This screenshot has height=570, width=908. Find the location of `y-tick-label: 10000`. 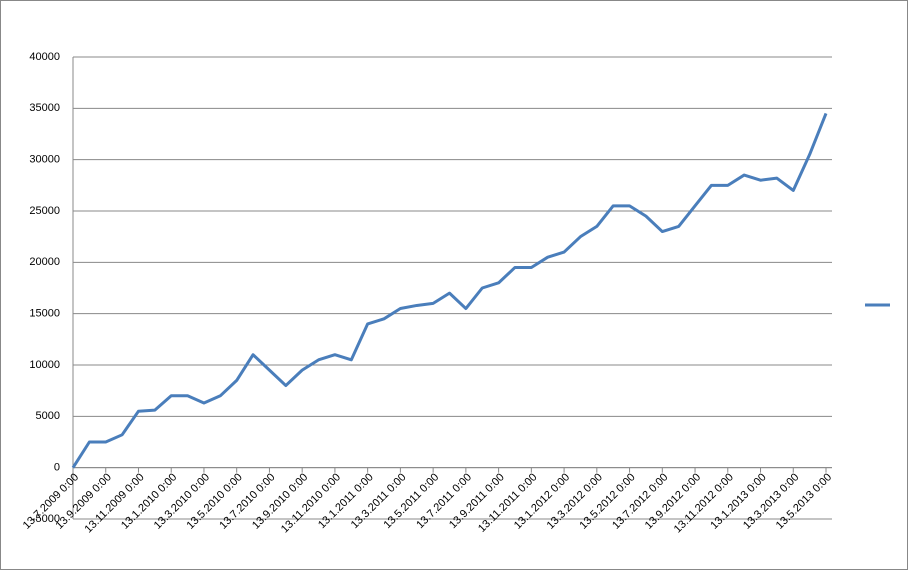

y-tick-label: 10000 is located at coordinates (44, 365).